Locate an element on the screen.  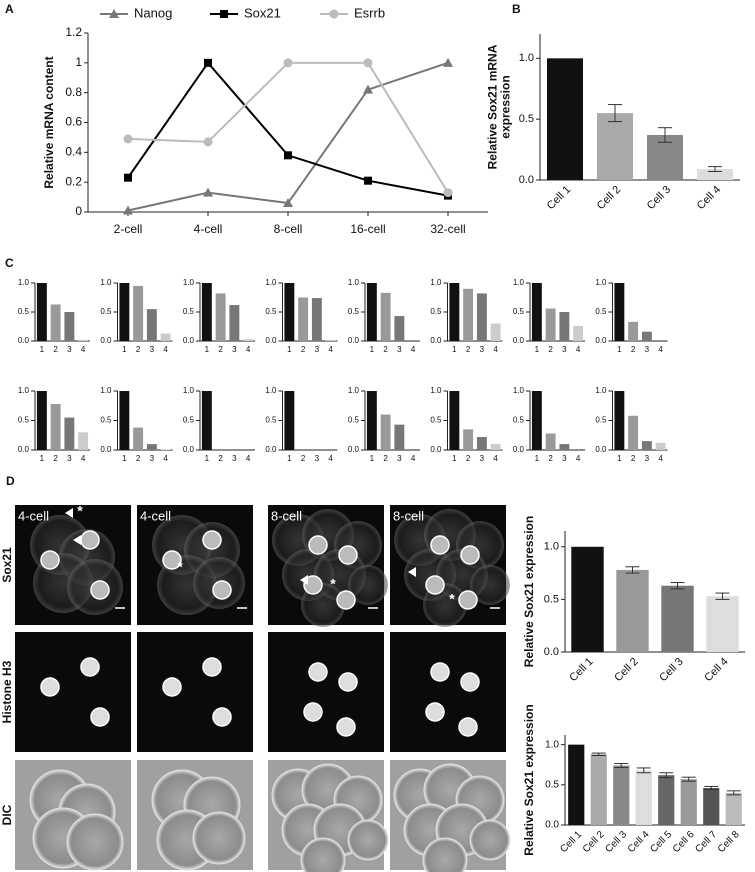
y-axis-title: expression is located at coordinates (506, 106).